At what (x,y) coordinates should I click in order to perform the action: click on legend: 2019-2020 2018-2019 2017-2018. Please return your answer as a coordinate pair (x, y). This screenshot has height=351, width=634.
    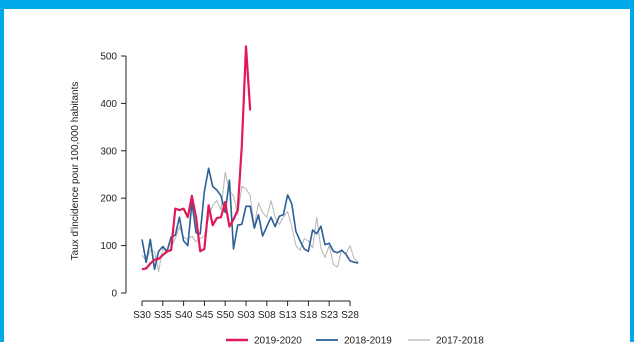
    Looking at the image, I should click on (355, 341).